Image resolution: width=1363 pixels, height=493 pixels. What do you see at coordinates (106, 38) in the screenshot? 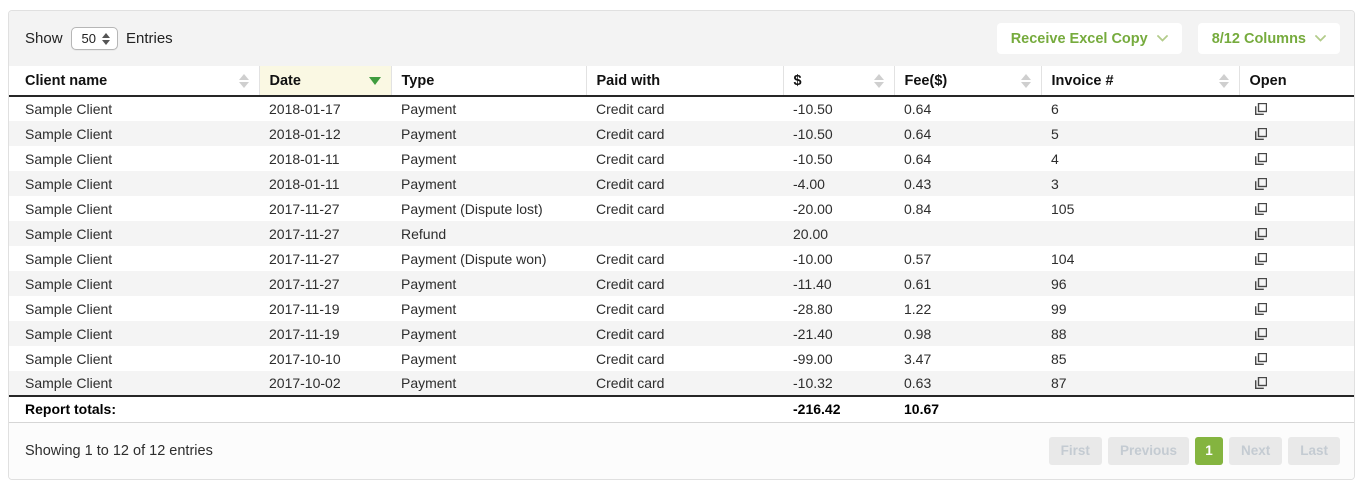
I see `stepper-icon` at bounding box center [106, 38].